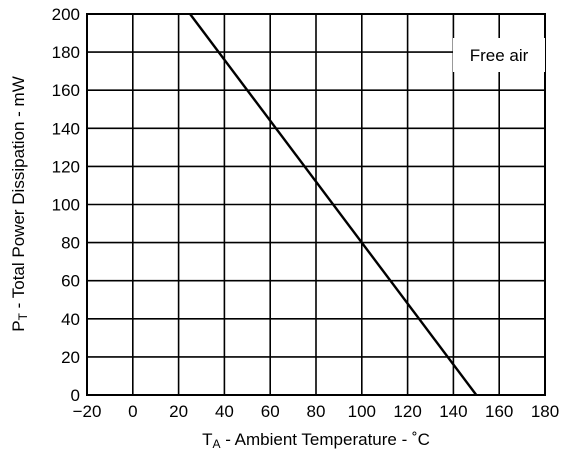 Image resolution: width=562 pixels, height=456 pixels. What do you see at coordinates (499, 411) in the screenshot?
I see `x-tick-label: 160` at bounding box center [499, 411].